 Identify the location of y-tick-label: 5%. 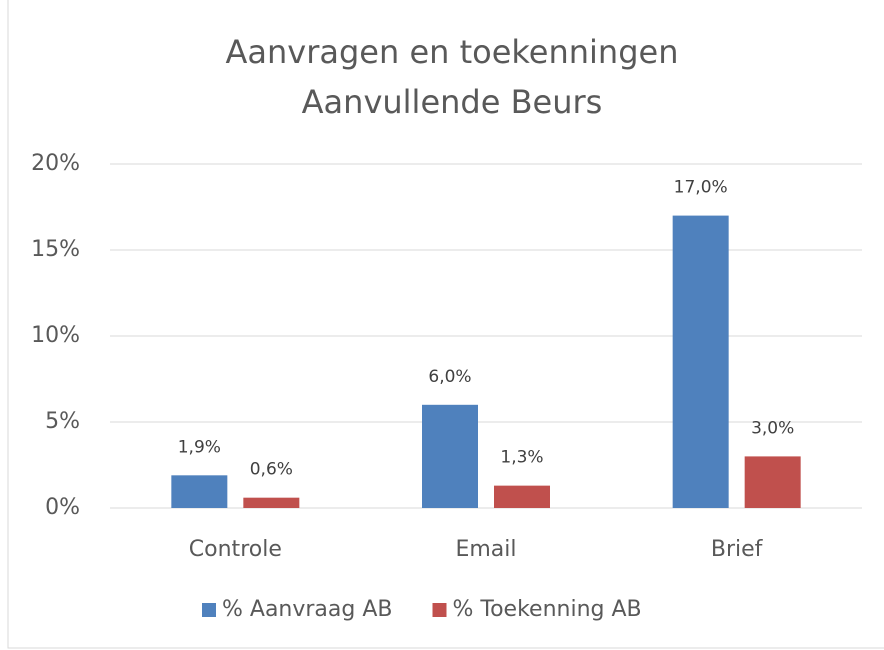
(62, 421).